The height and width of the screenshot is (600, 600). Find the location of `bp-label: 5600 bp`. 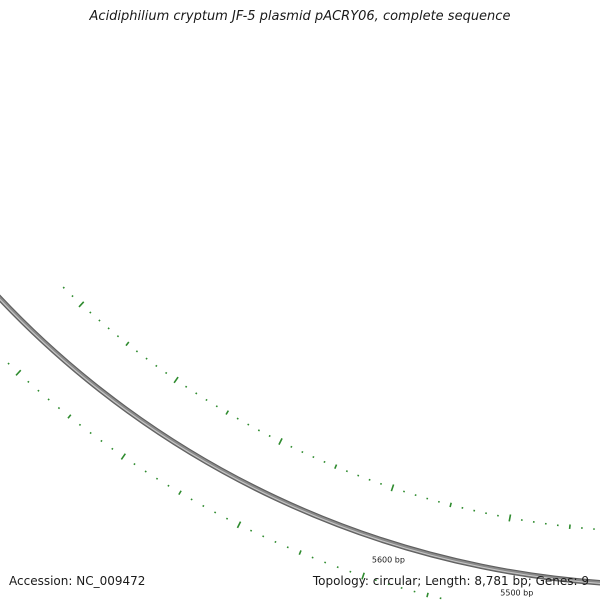

bp-label: 5600 bp is located at coordinates (388, 560).